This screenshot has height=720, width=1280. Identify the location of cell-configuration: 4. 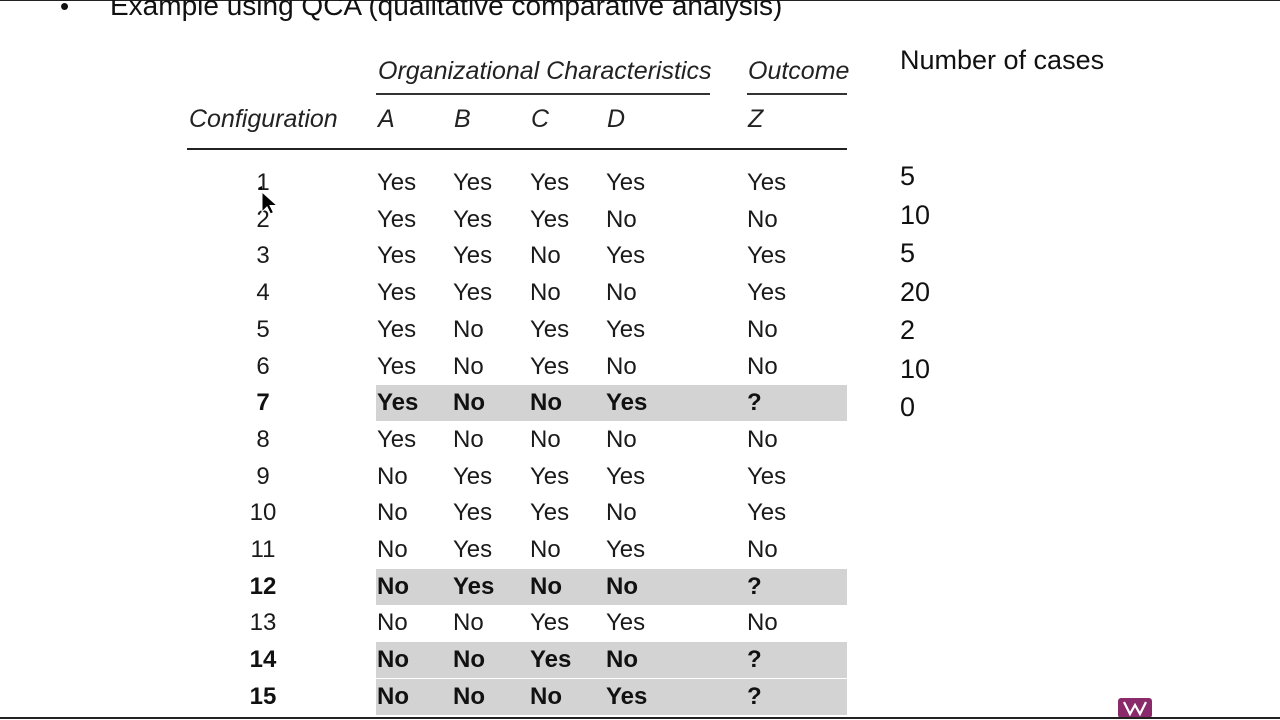
(263, 292).